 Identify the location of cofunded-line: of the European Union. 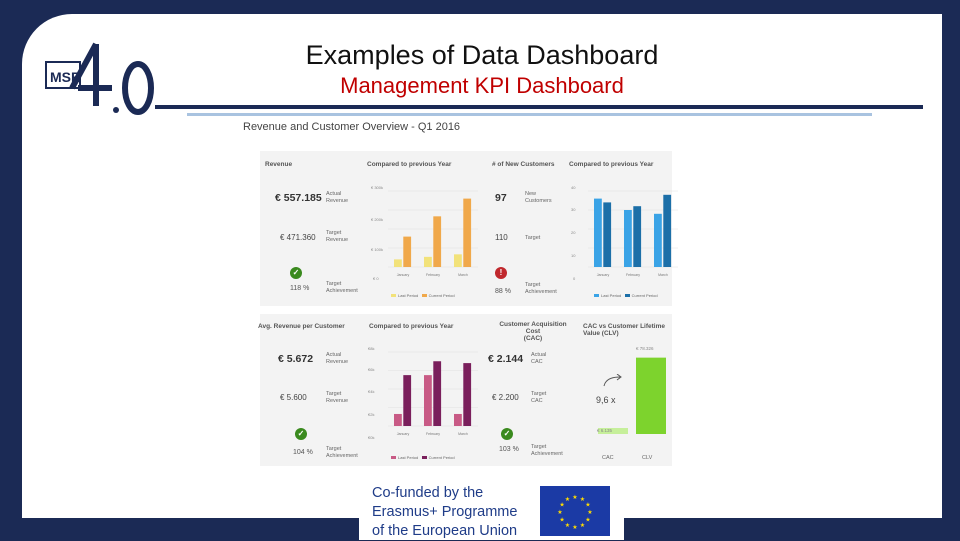
(445, 531).